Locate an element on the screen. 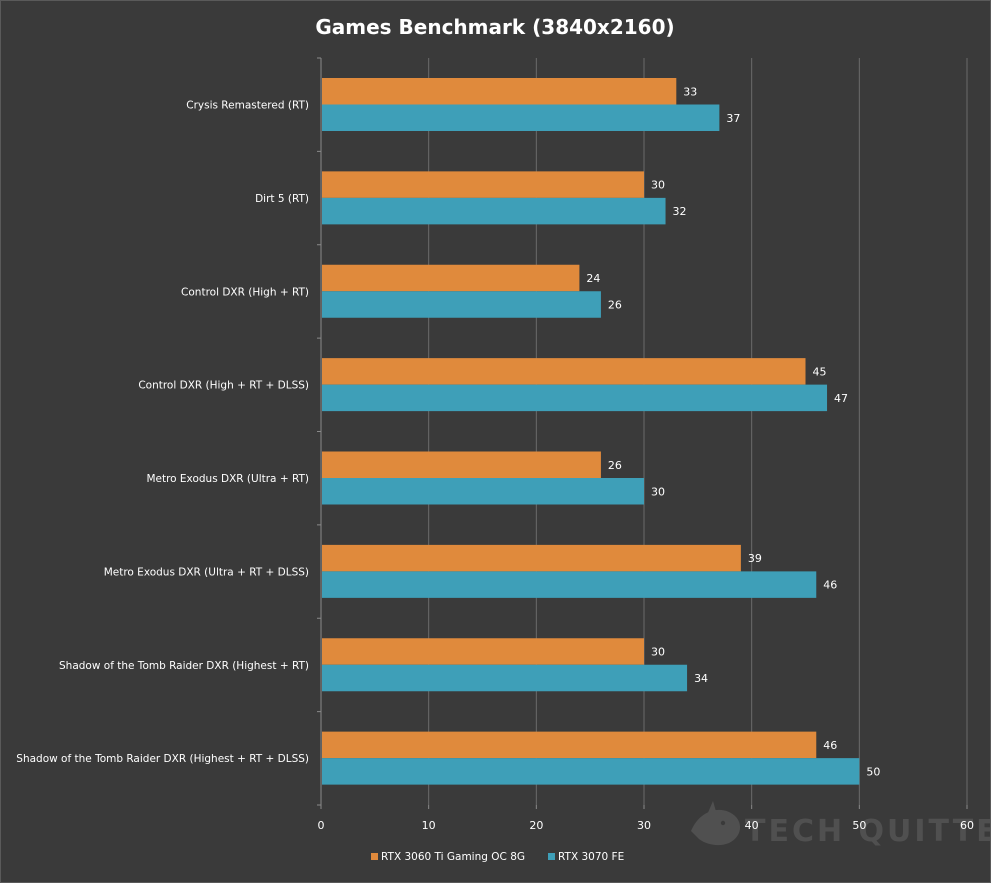 This screenshot has width=991, height=883. x-tick-label: 0 is located at coordinates (321, 825).